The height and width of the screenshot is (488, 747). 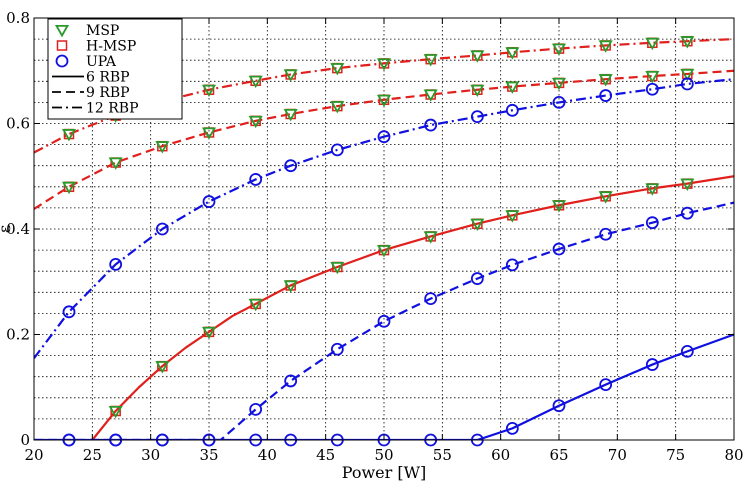 I want to click on y-tick-labels: 0 0.2 0.4 0.6 0.8, so click(x=18, y=229).